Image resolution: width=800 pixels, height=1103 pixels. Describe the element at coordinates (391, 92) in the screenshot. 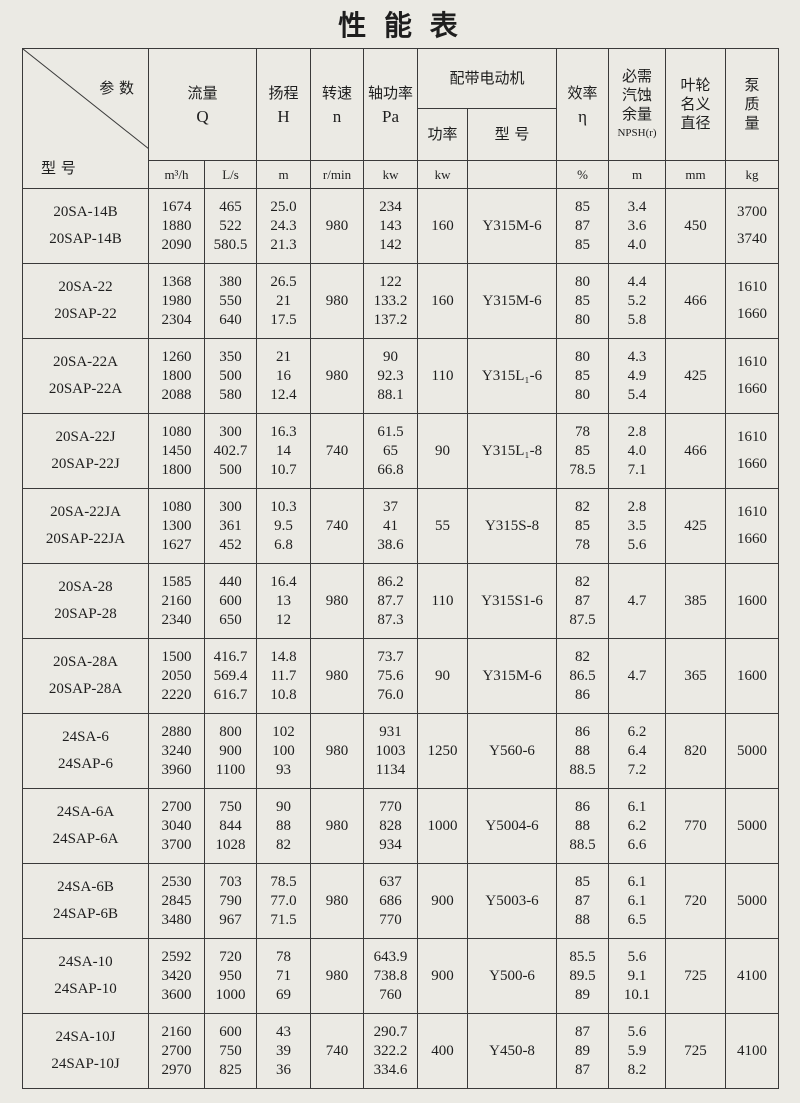

I see `header-label: 轴功率` at that location.